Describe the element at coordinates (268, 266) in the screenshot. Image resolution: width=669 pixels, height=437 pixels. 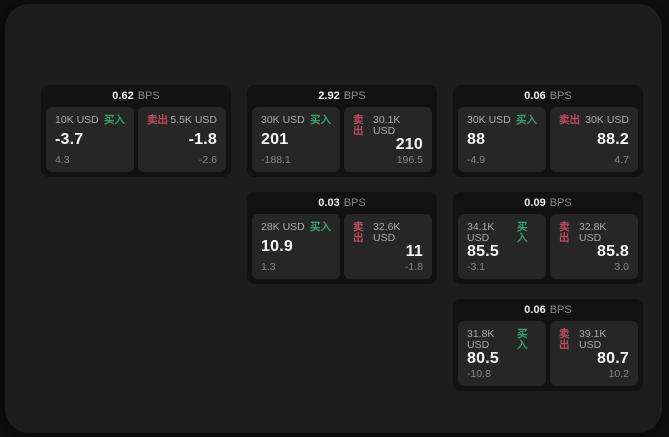
I see `buy-sub-value: 1.3` at that location.